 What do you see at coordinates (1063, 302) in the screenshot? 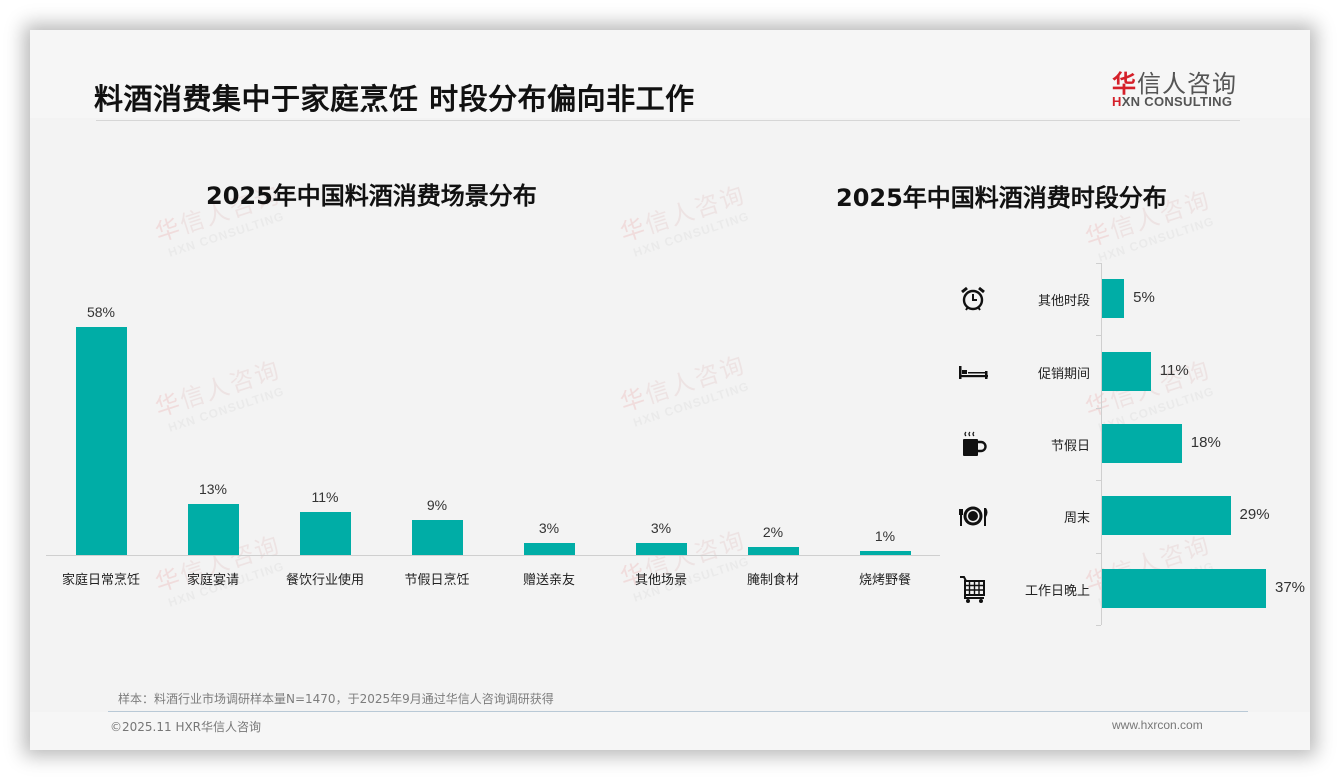
I see `period-category-label: 其他时段` at bounding box center [1063, 302].